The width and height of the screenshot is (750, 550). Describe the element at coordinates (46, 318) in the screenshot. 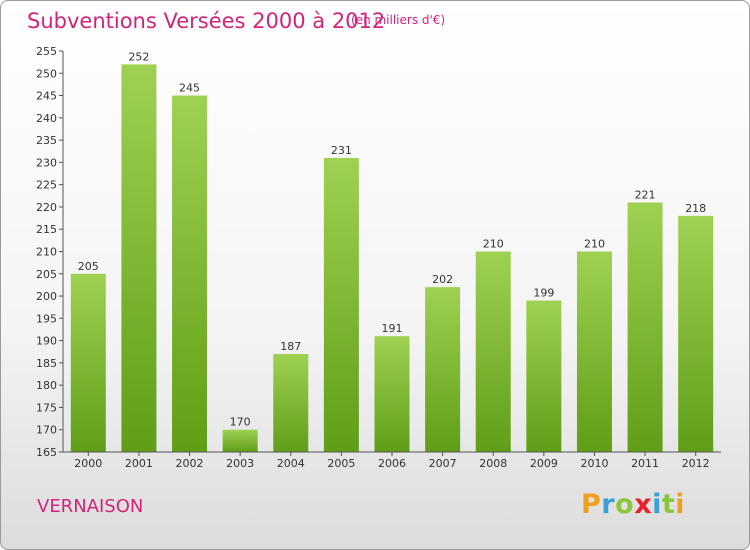

I see `y-tick-label: 195` at that location.